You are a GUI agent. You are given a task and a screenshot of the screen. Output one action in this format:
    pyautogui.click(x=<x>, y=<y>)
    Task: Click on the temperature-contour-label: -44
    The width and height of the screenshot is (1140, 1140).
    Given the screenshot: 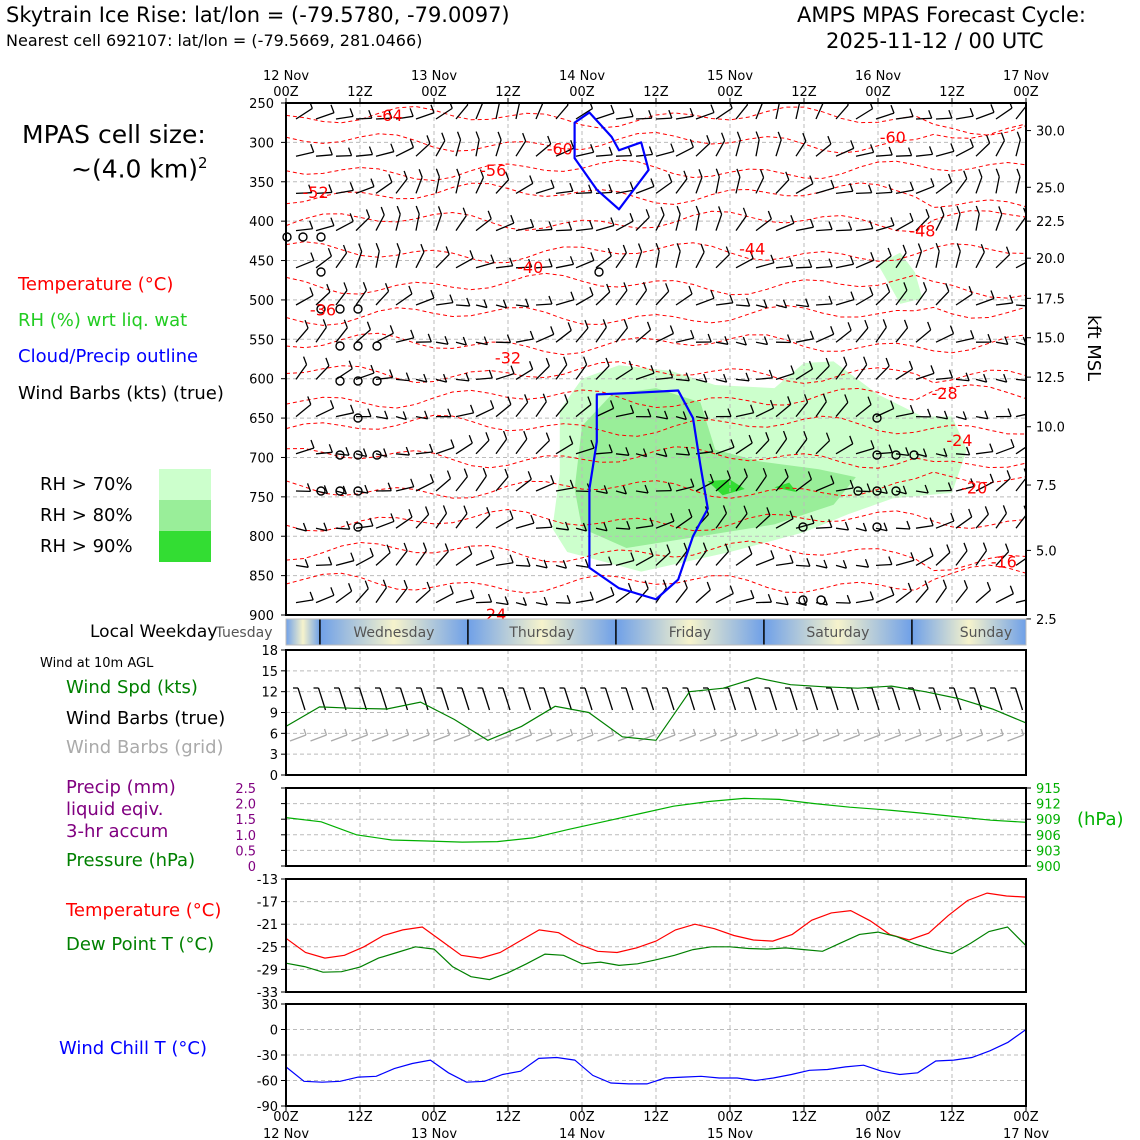 What is the action you would take?
    pyautogui.click(x=752, y=249)
    